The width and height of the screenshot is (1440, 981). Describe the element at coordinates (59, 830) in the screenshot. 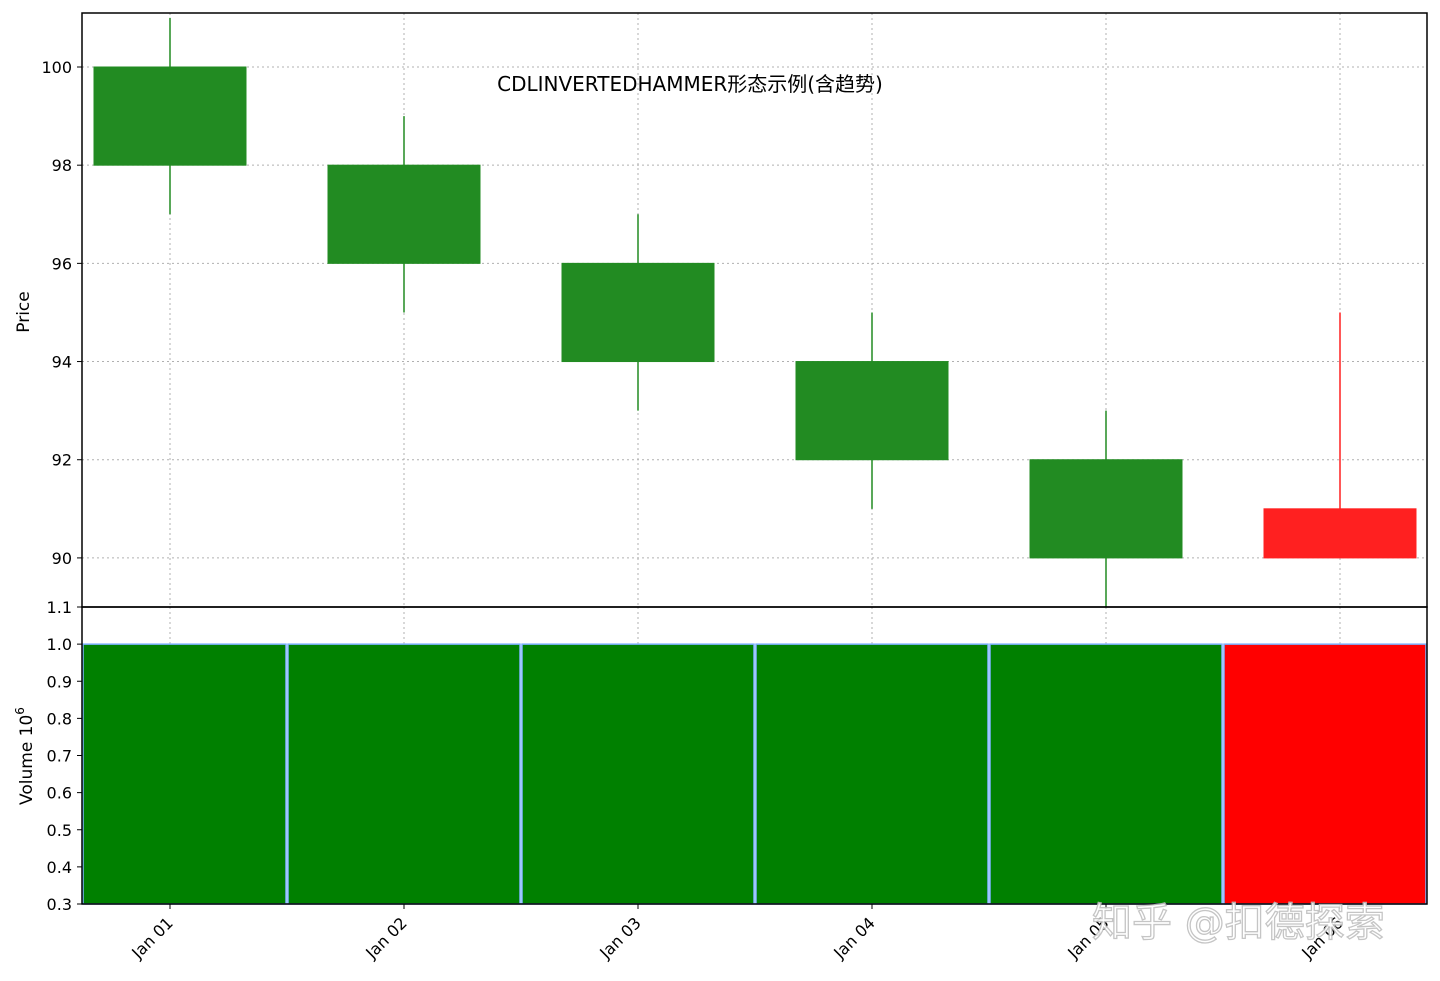

I see `volume-tick-label: 0.5` at that location.